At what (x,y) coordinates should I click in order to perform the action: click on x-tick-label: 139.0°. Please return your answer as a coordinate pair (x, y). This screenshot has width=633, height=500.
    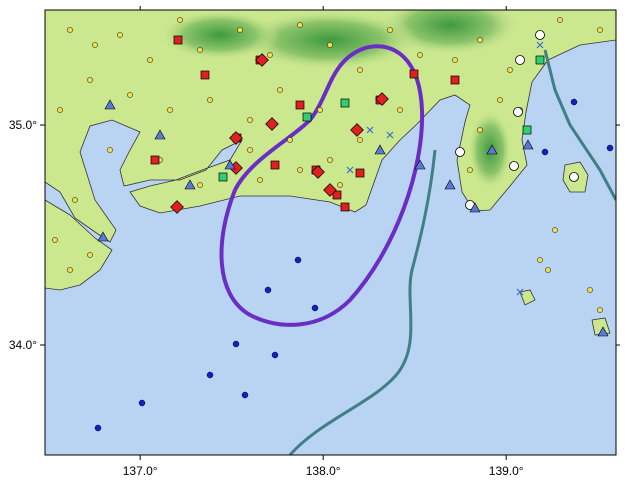
    Looking at the image, I should click on (506, 471).